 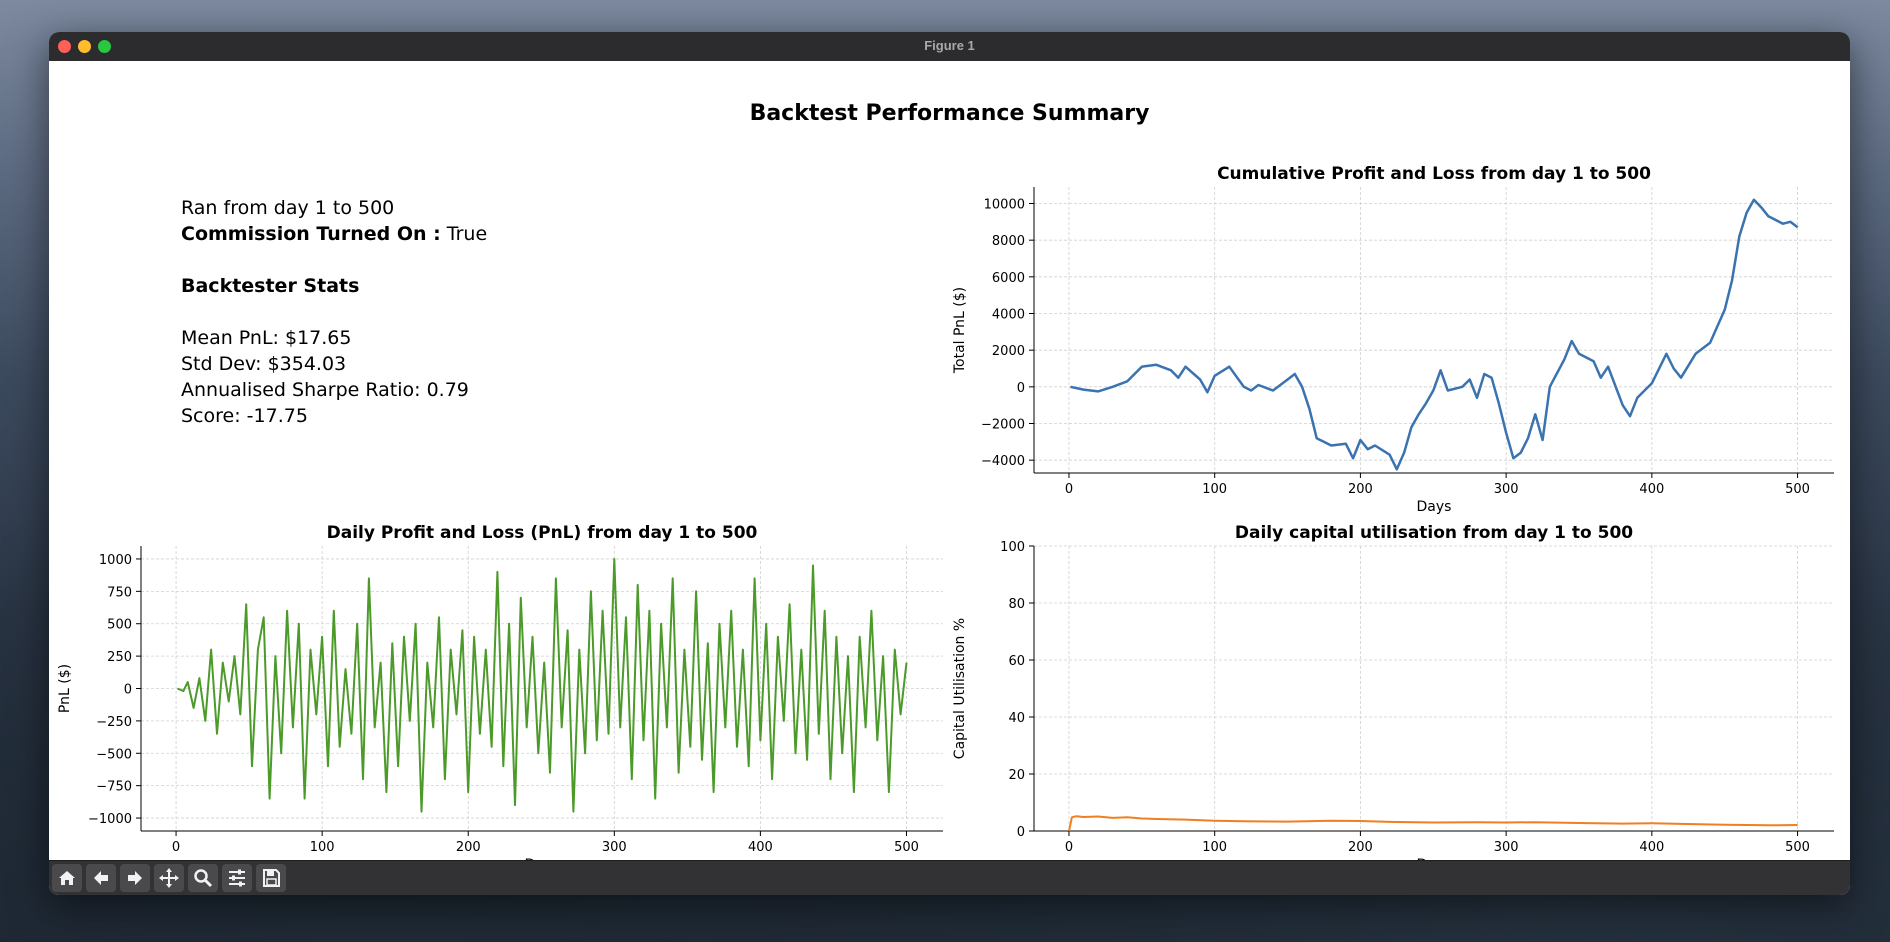 What do you see at coordinates (244, 416) in the screenshot?
I see `score-text: Score: -17.75` at bounding box center [244, 416].